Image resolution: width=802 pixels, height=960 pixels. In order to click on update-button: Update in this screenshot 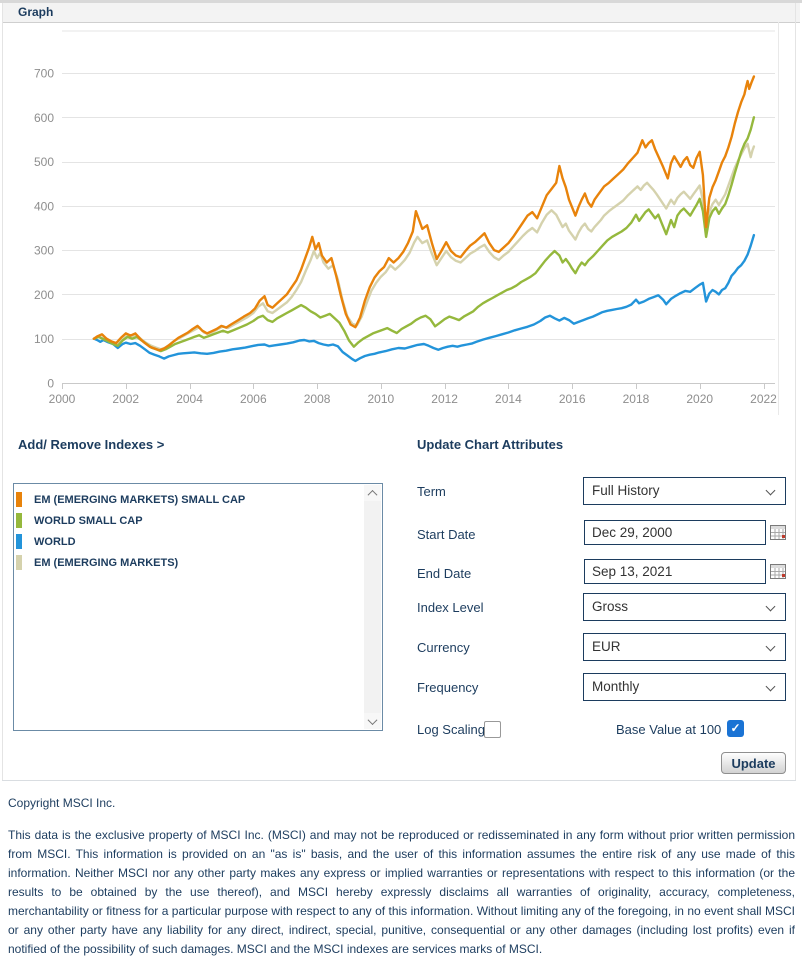, I will do `click(753, 763)`.